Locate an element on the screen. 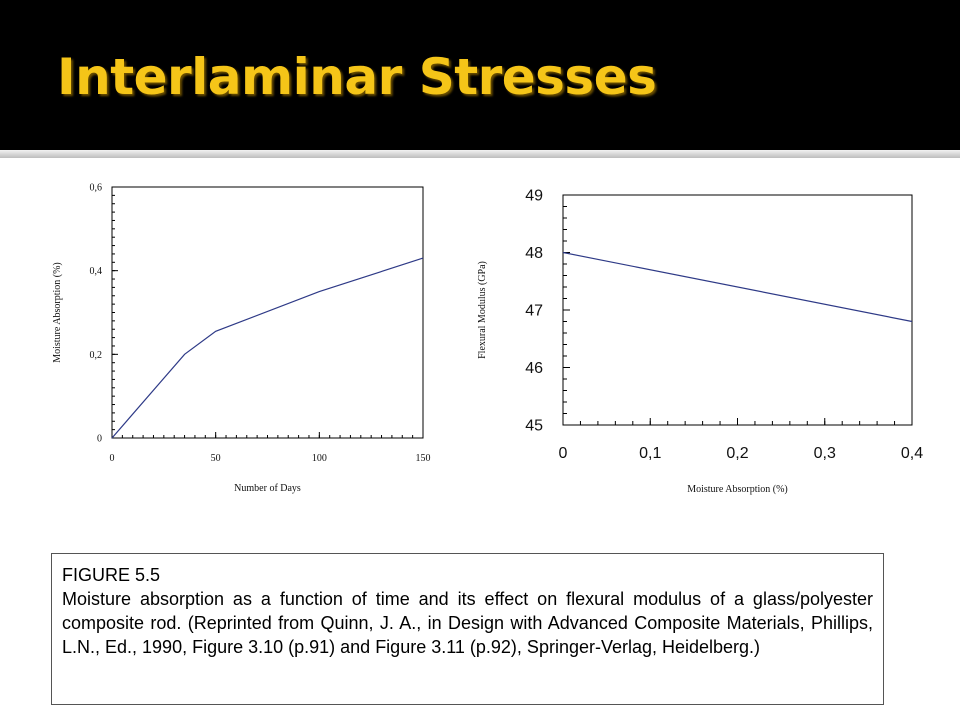 This screenshot has height=720, width=960. plot-frame is located at coordinates (737, 310).